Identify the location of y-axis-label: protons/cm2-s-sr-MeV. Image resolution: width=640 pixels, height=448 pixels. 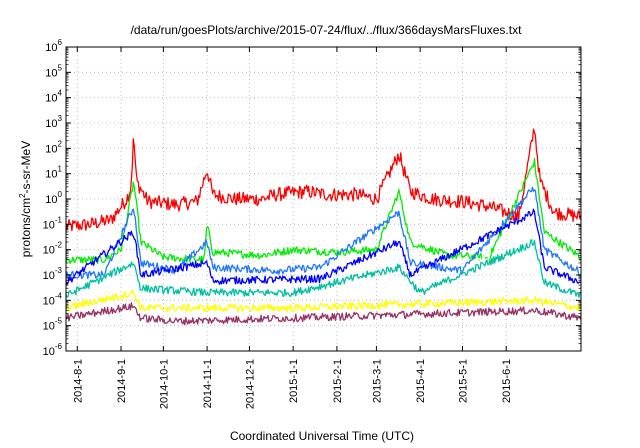
(25, 199).